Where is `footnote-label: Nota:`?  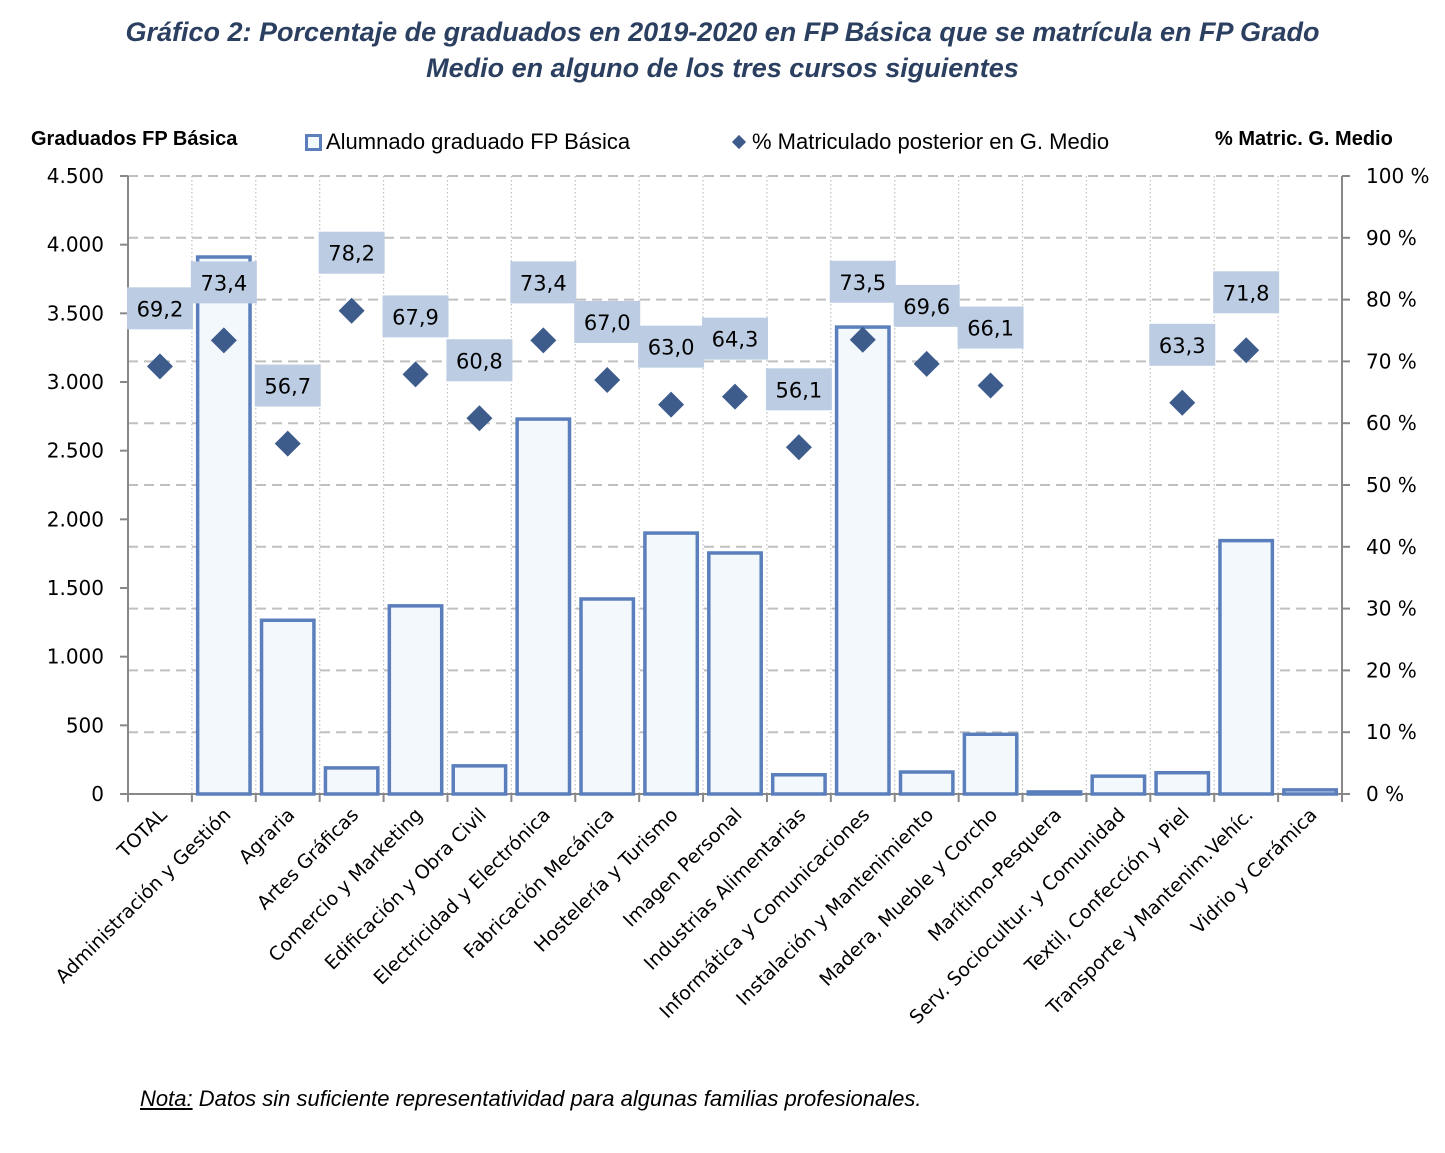 footnote-label: Nota: is located at coordinates (166, 1098).